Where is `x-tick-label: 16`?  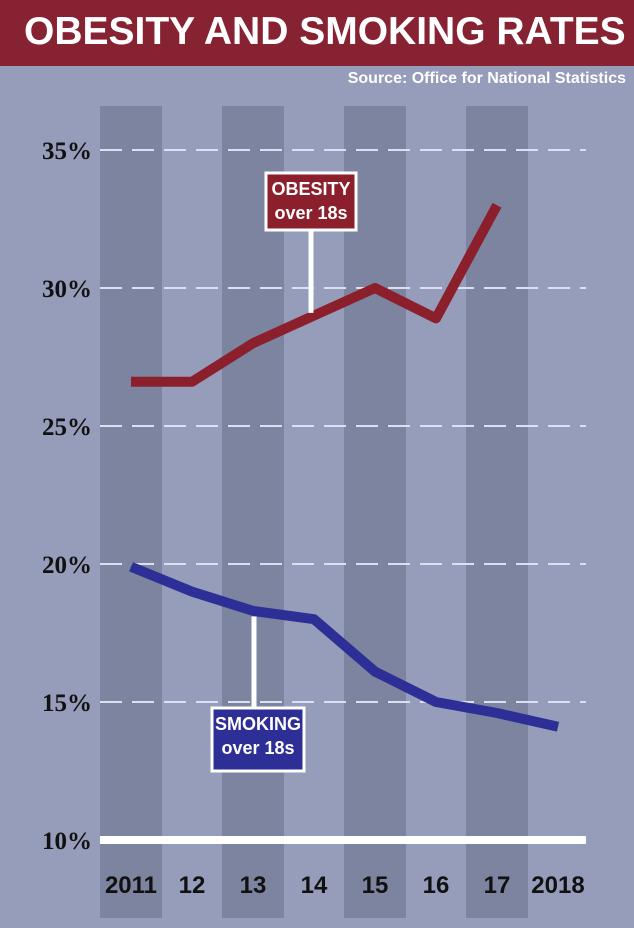 x-tick-label: 16 is located at coordinates (436, 885).